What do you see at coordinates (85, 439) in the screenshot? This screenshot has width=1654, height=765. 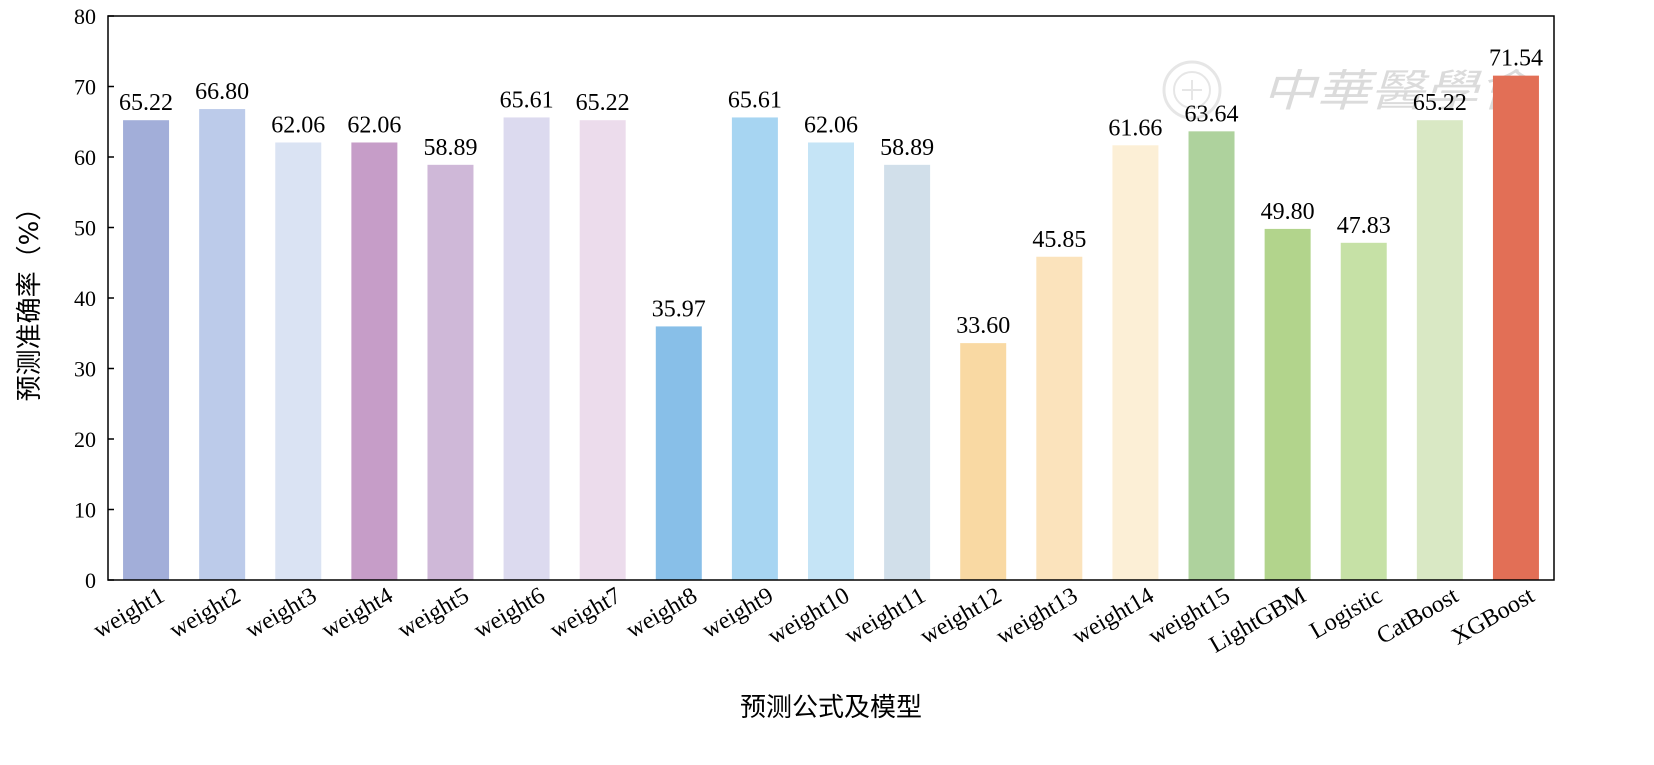 I see `y-tick-label: 20` at bounding box center [85, 439].